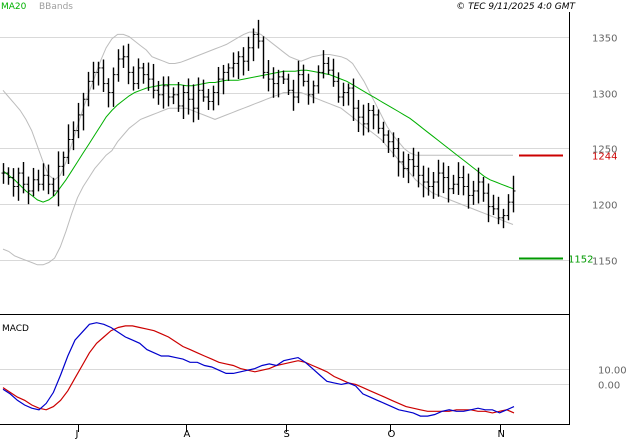 The image size is (627, 440). I want to click on price-tick-label: 1300, so click(604, 95).